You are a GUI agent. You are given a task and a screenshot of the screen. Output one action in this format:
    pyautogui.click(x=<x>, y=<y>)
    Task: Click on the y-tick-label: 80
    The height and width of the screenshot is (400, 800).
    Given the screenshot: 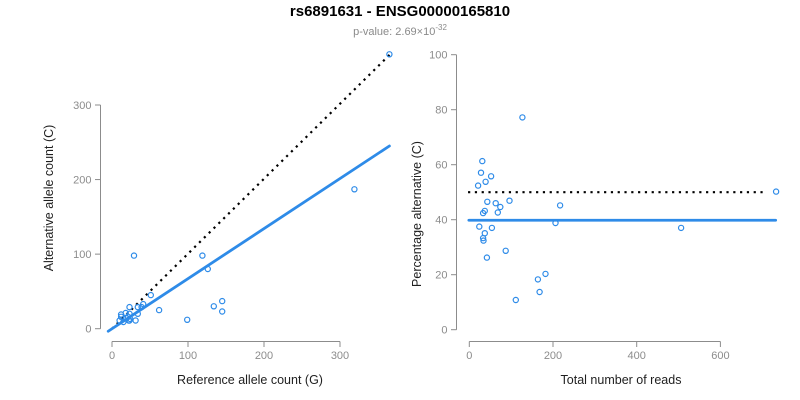 What is the action you would take?
    pyautogui.click(x=441, y=111)
    